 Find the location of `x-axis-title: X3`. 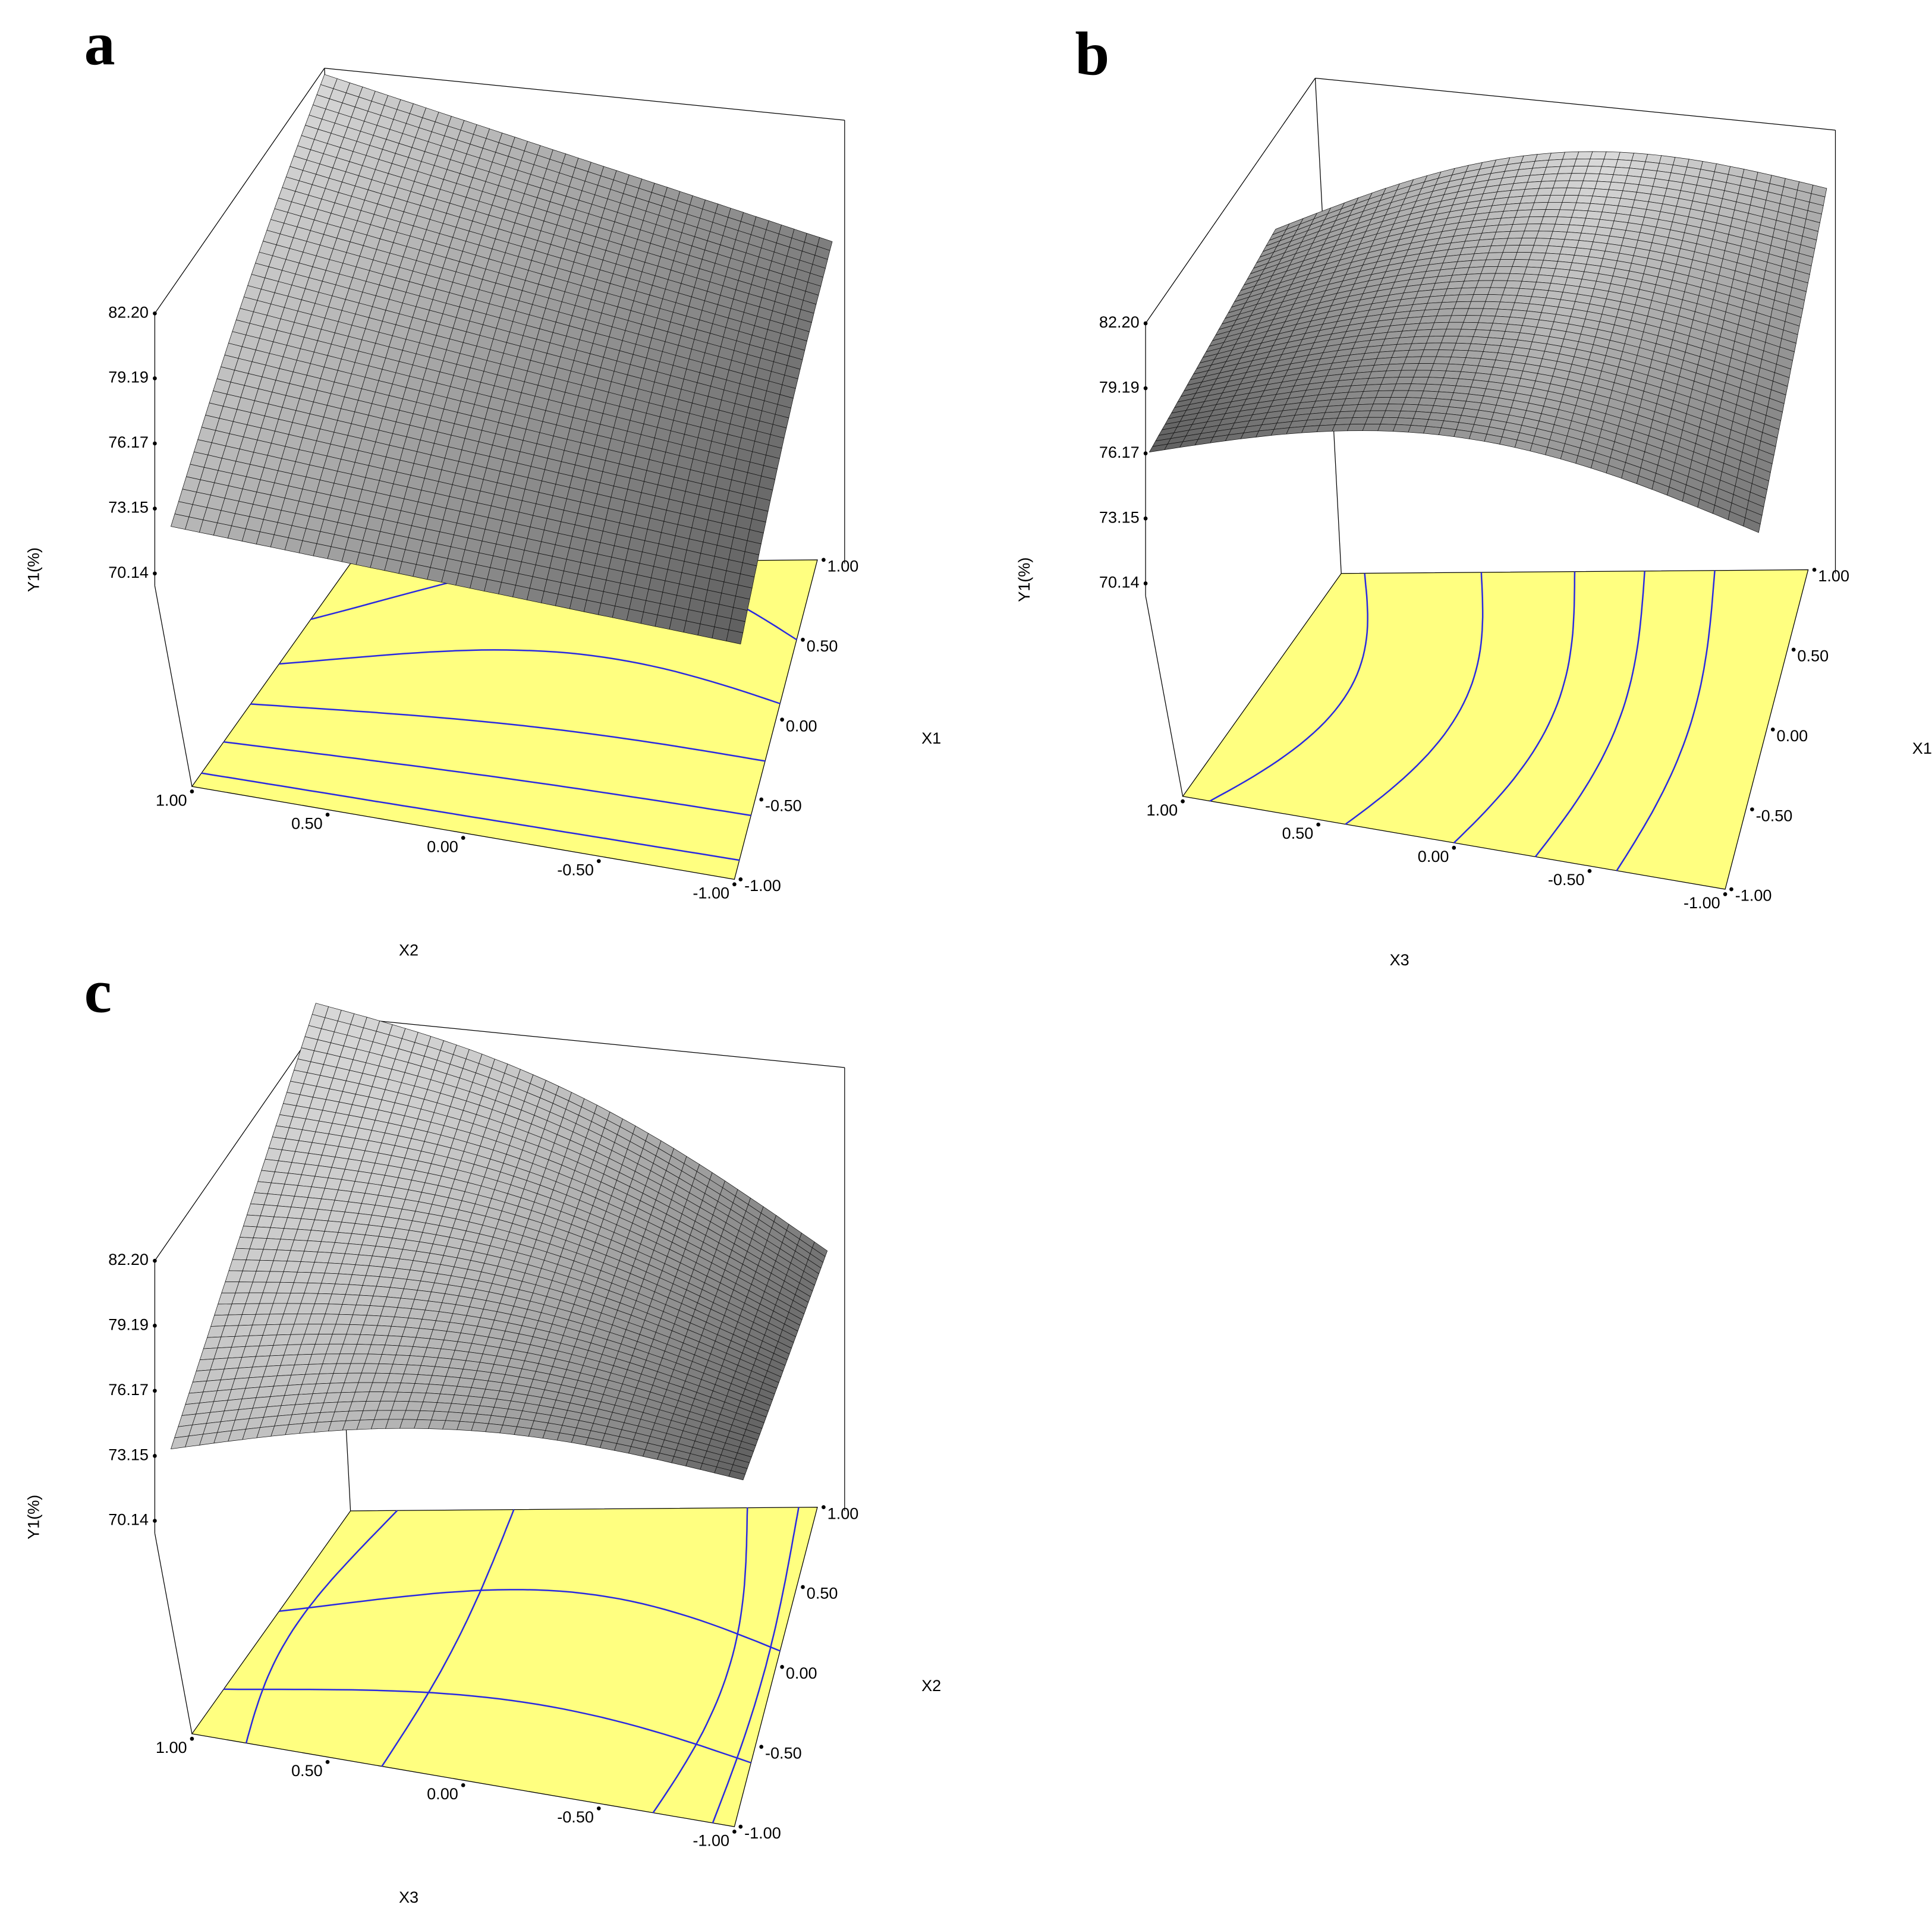

x-axis-title: X3 is located at coordinates (409, 1897).